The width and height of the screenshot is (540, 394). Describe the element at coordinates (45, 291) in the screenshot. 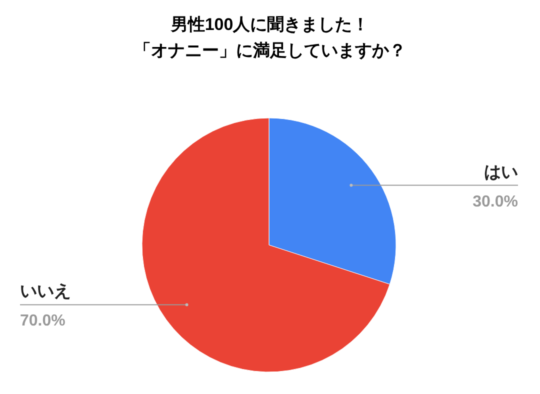

I see `slice-label: いいえ` at that location.